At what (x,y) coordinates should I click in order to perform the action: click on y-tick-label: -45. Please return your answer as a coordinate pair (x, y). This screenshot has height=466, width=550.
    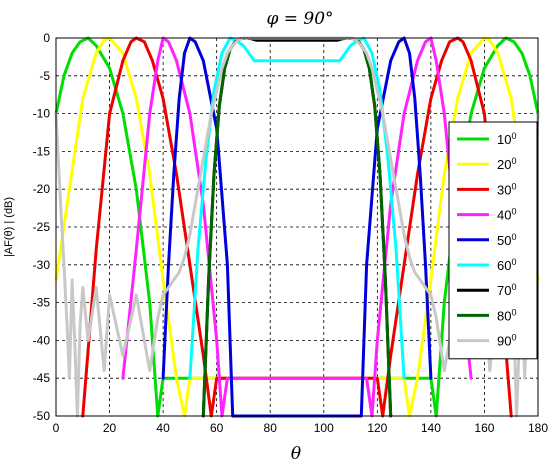
    Looking at the image, I should click on (42, 378).